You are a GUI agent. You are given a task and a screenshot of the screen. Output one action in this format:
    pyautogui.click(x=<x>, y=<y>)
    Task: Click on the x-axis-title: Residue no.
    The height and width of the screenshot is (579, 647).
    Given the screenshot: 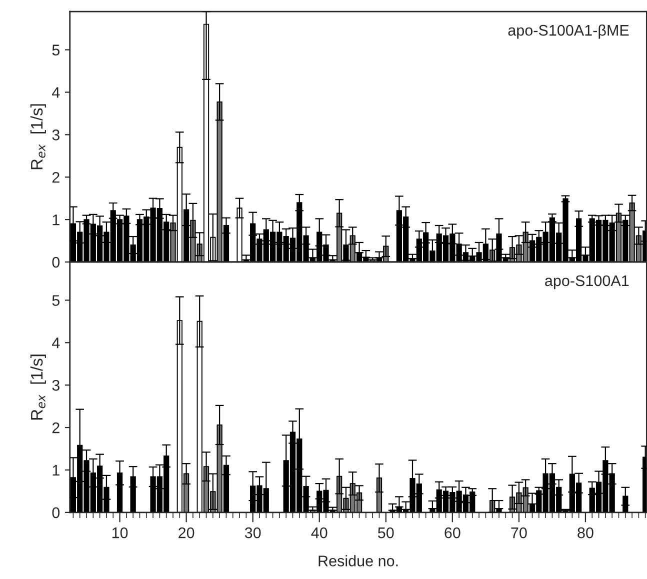 What is the action you would take?
    pyautogui.click(x=358, y=560)
    